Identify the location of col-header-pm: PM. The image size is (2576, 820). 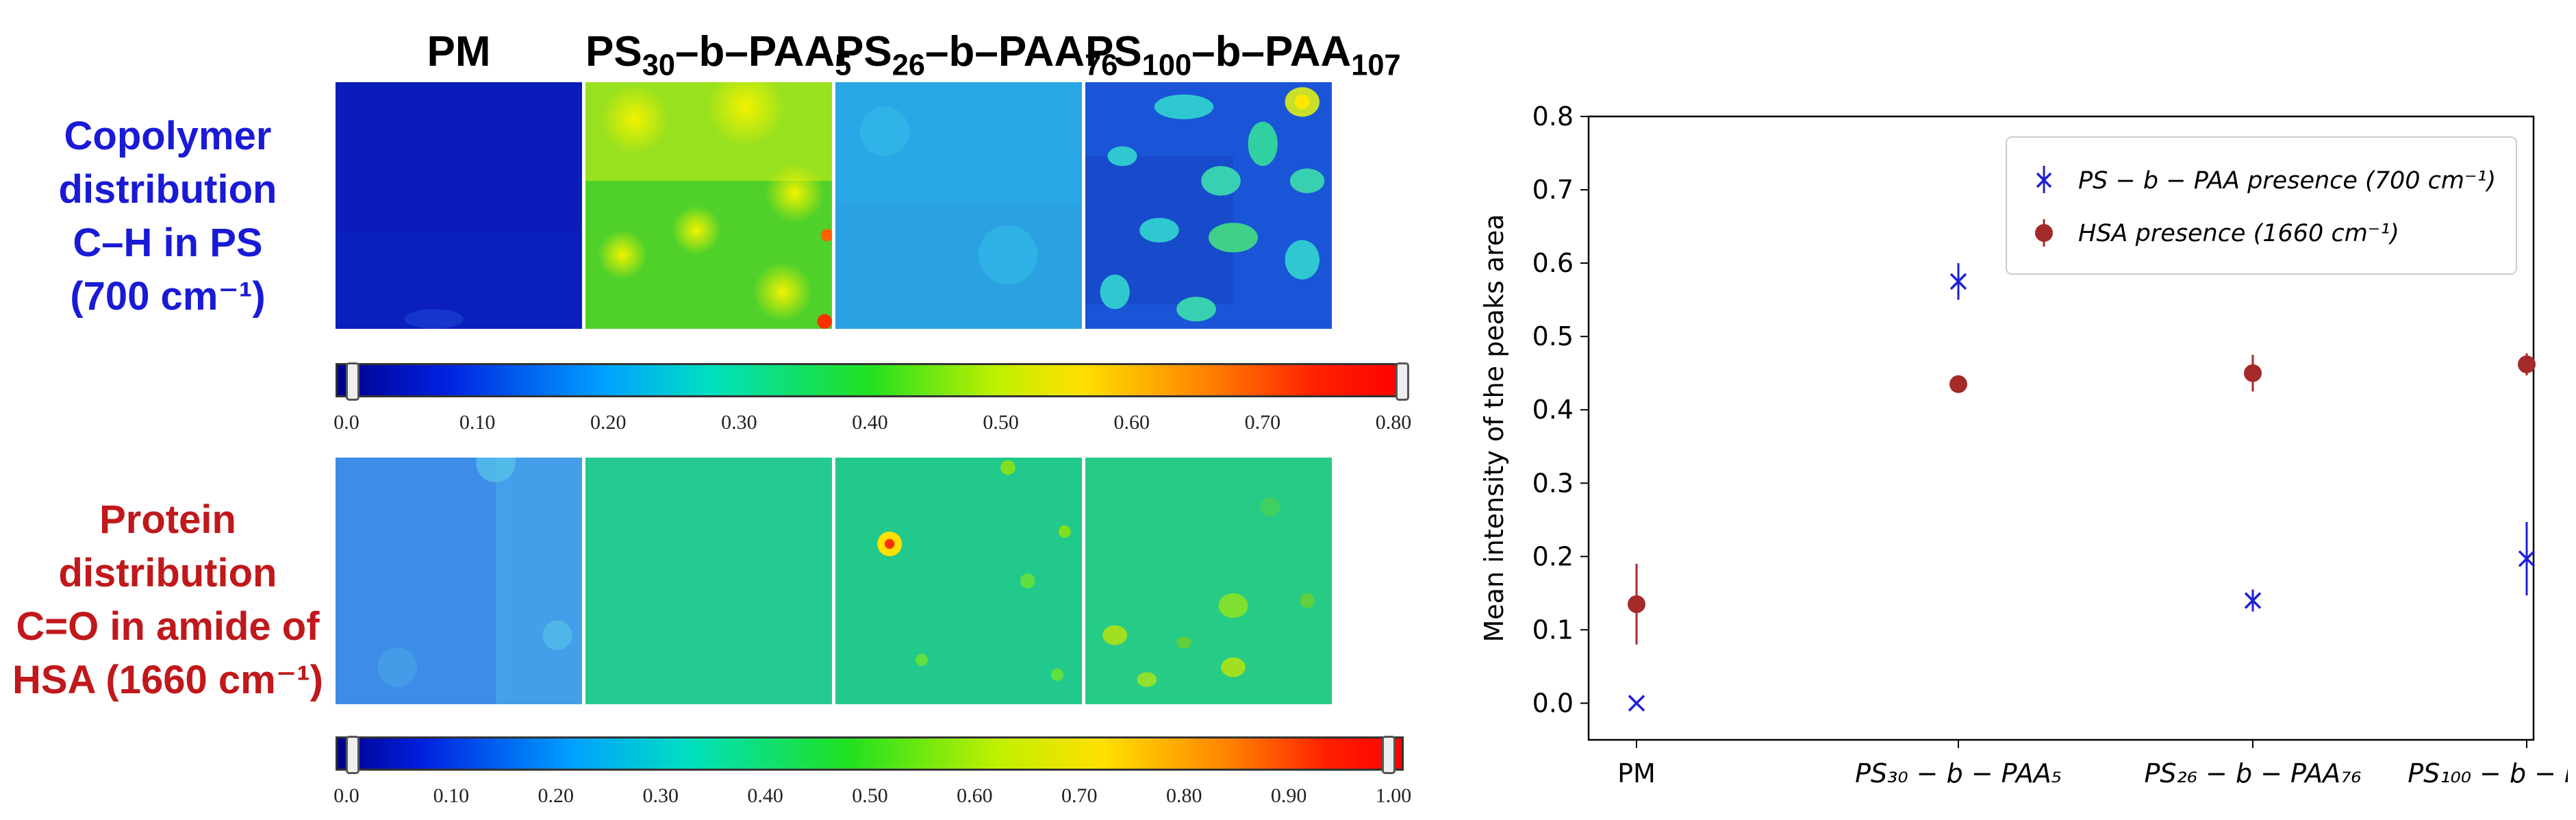
(459, 51).